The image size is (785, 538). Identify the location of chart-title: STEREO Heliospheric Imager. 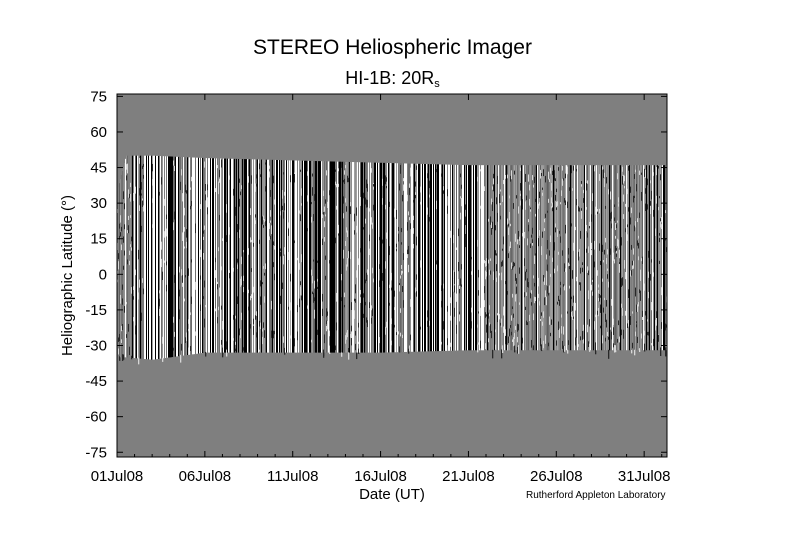
(392, 47).